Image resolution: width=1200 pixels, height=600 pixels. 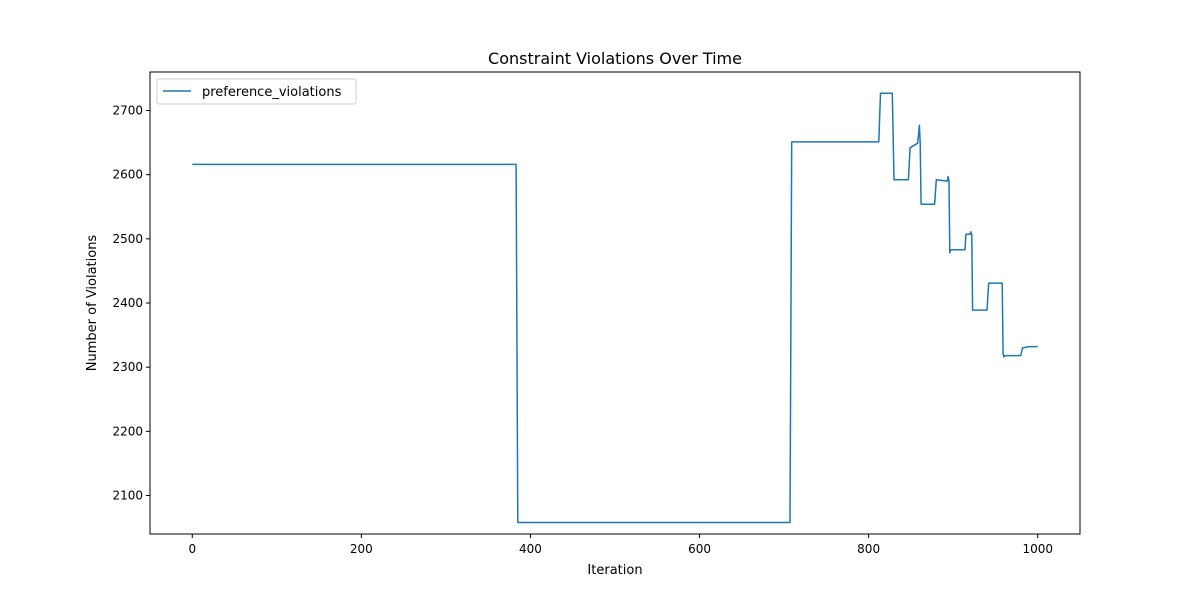 What do you see at coordinates (127, 431) in the screenshot?
I see `y-tick-label: 2200` at bounding box center [127, 431].